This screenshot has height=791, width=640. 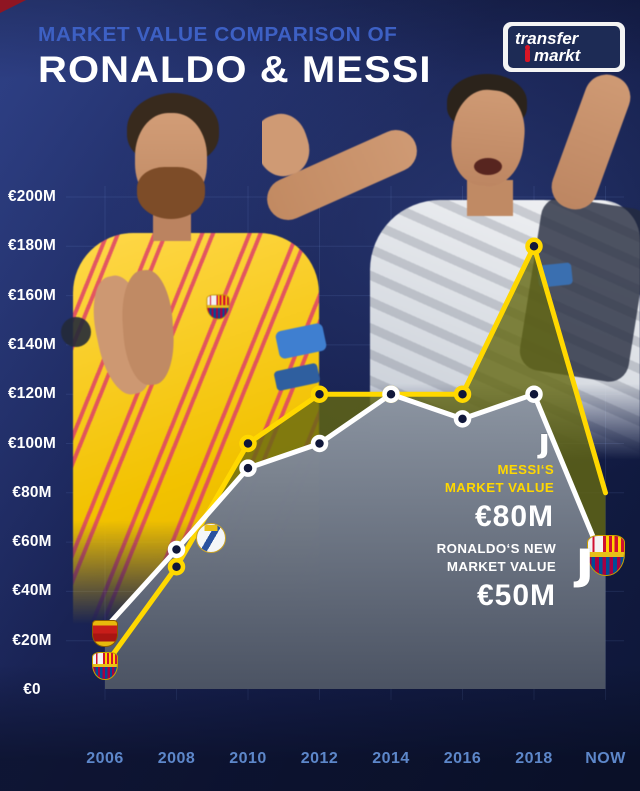 I want to click on logo-text-bottom: markt, so click(x=569, y=54).